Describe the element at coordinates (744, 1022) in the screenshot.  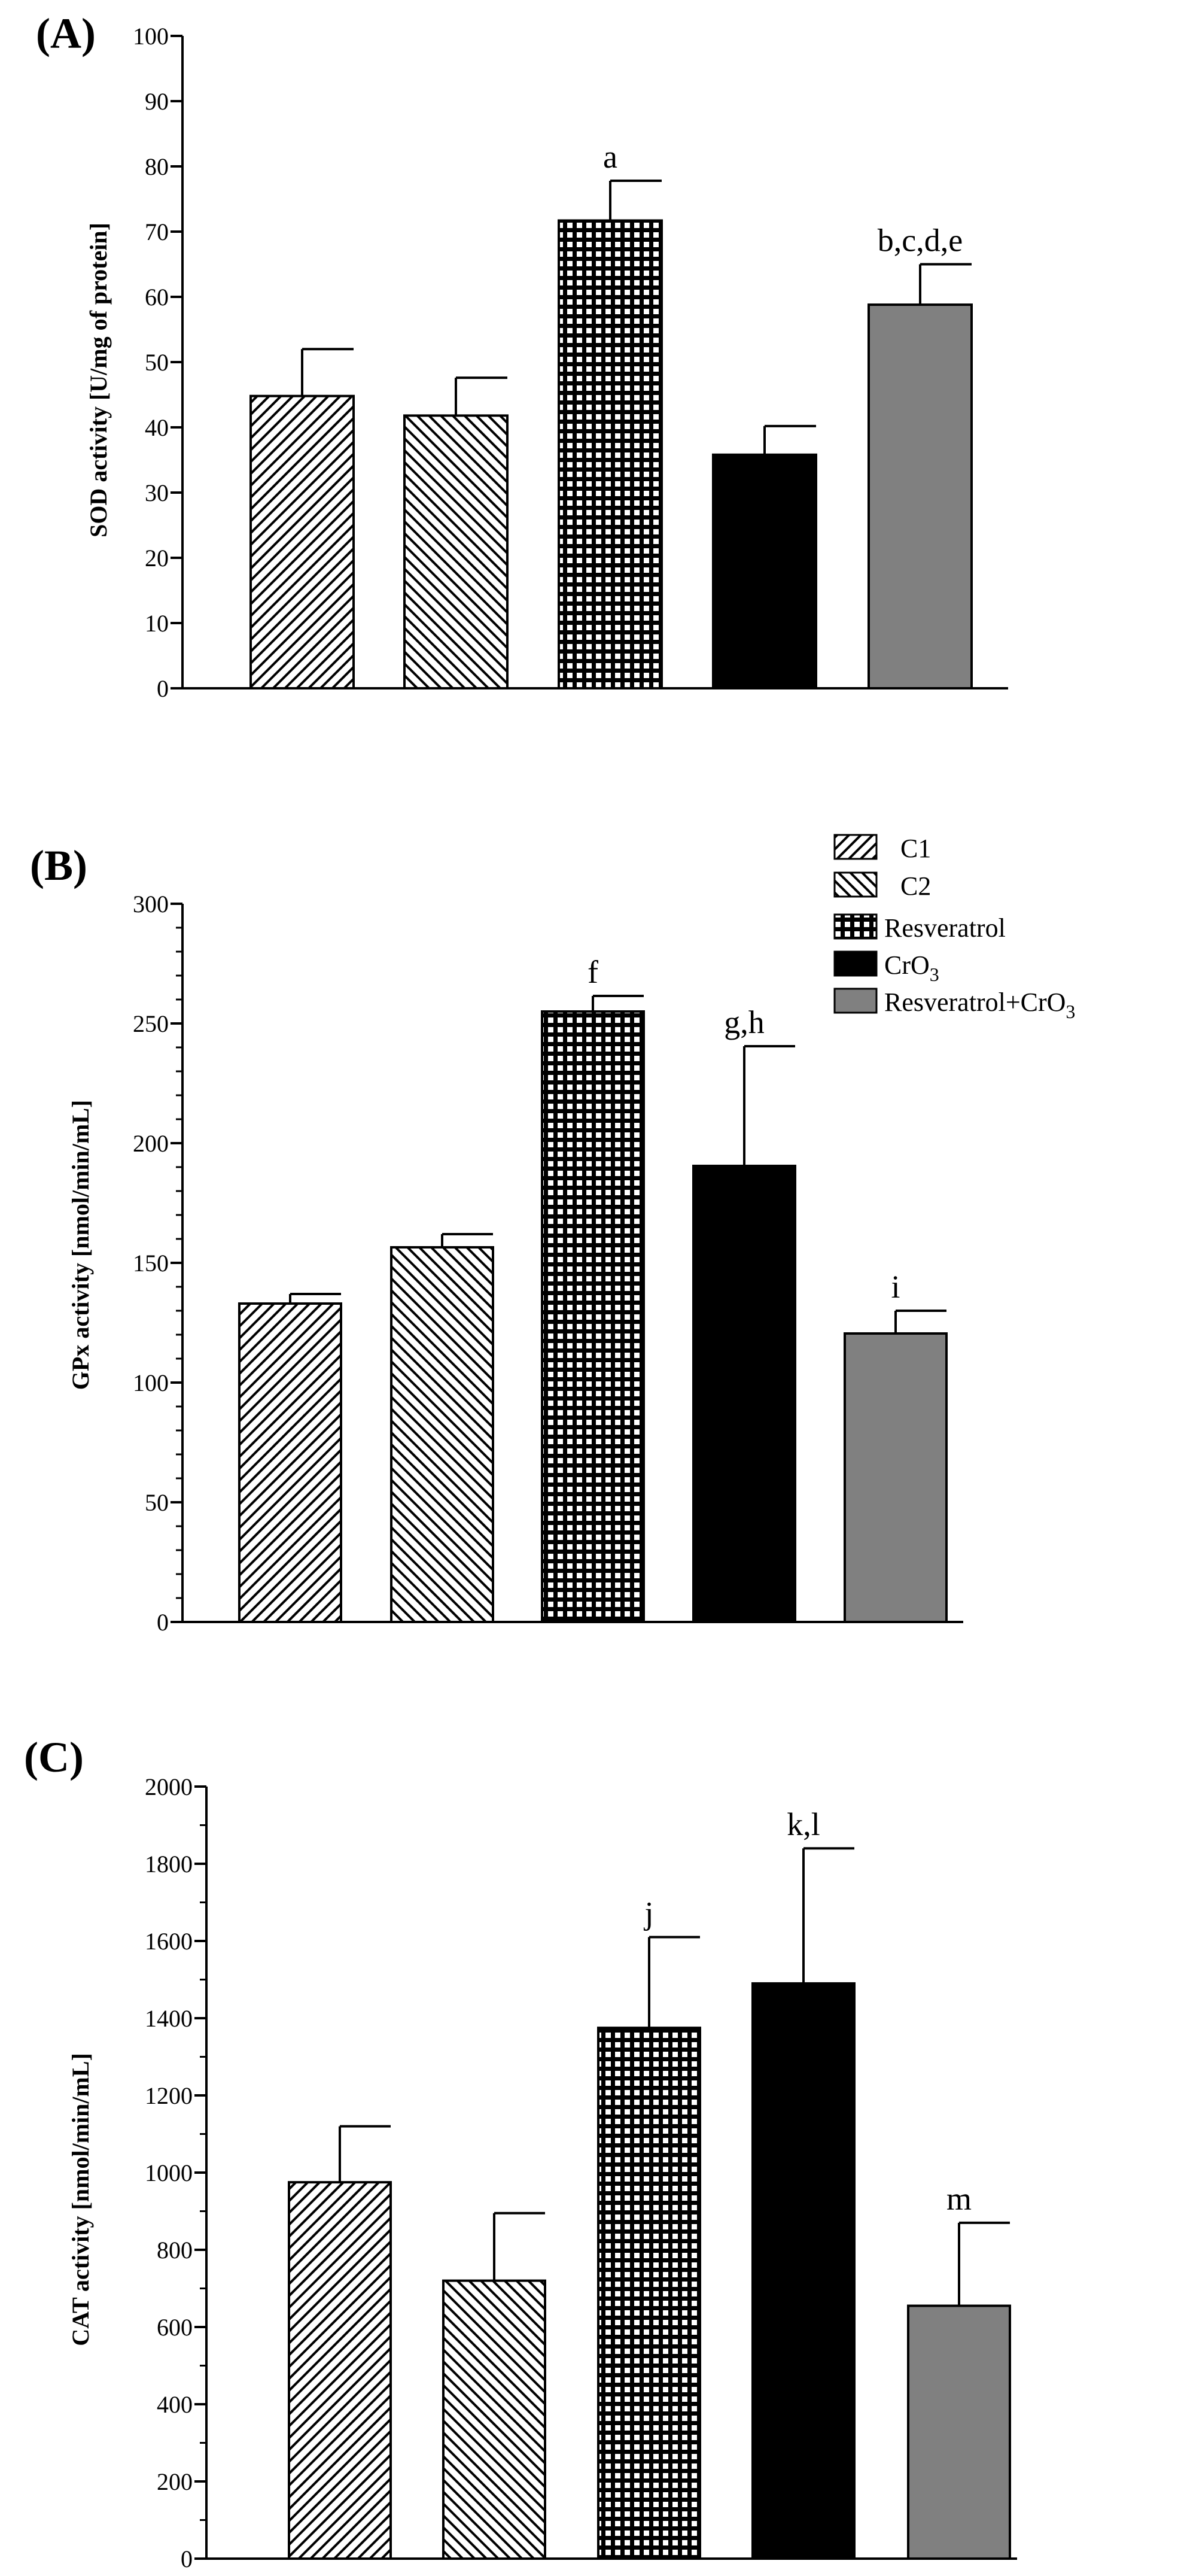
I see `significance-label-4: g,h` at that location.